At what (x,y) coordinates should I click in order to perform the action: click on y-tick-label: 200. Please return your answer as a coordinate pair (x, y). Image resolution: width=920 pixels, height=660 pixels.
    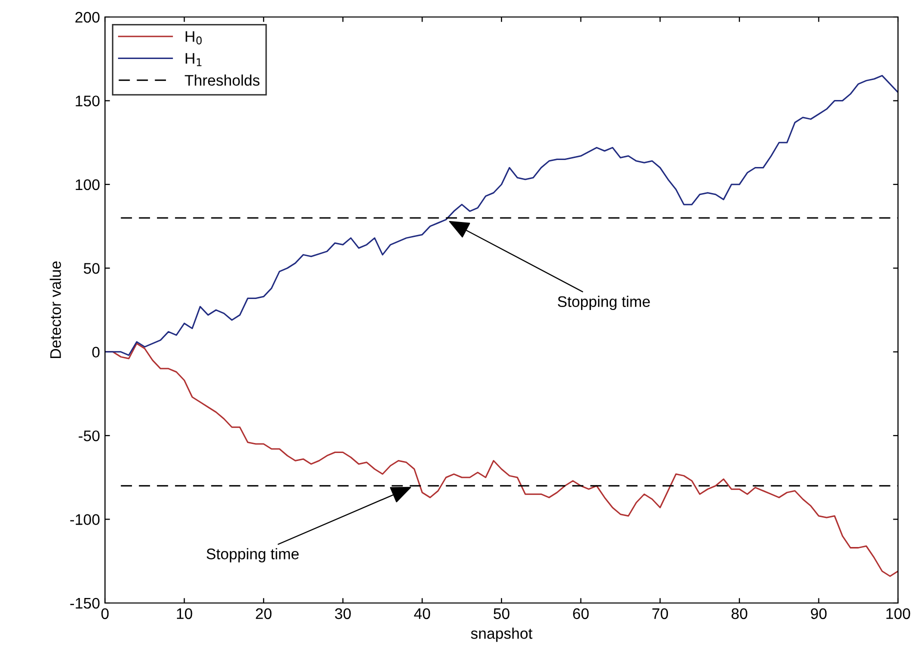
    Looking at the image, I should click on (87, 17).